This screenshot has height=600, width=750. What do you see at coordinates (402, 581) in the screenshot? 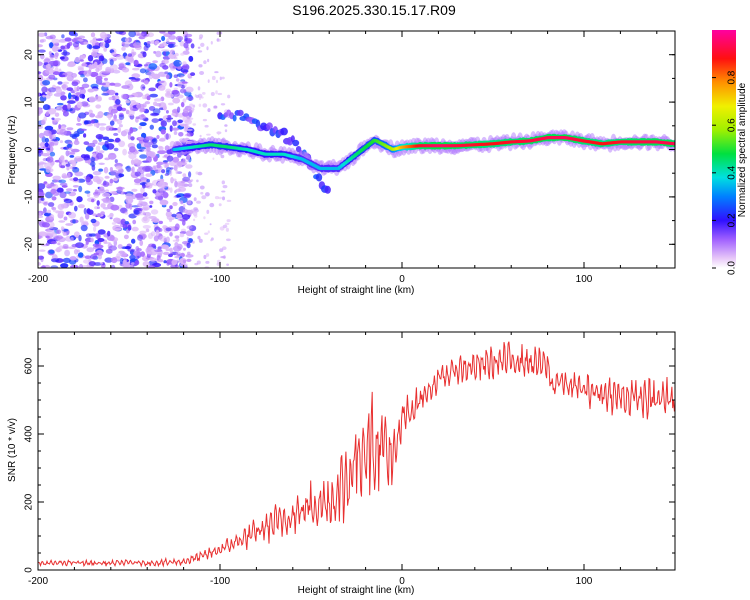
I see `x-tick-label: 0` at bounding box center [402, 581].